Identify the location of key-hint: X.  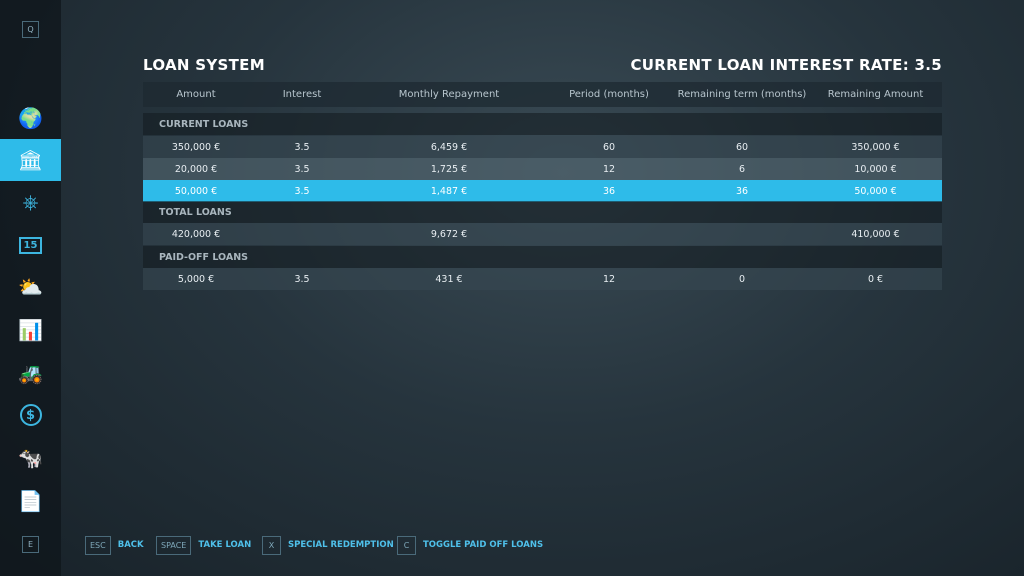
(271, 545).